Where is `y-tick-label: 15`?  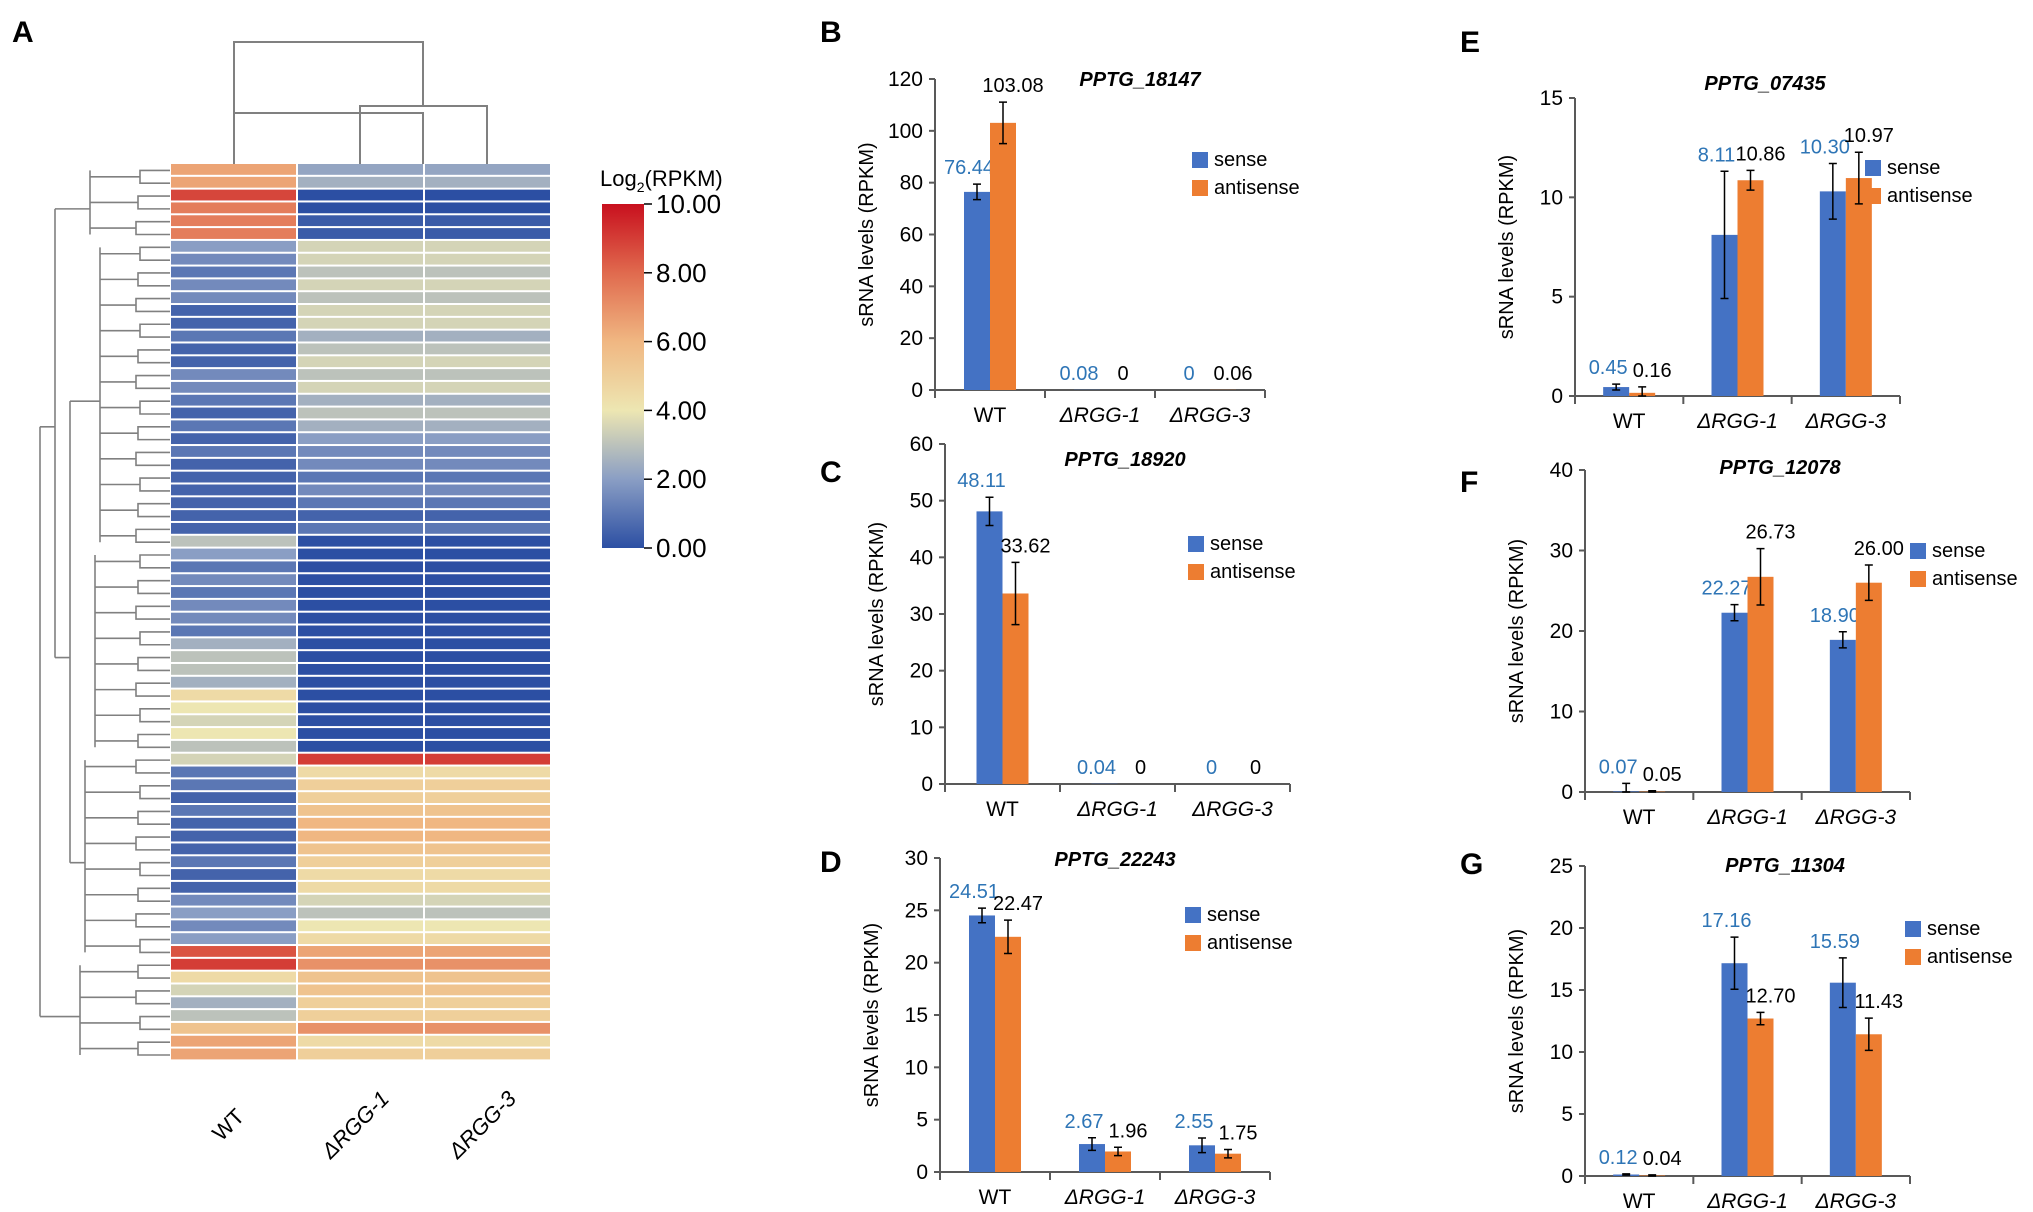
y-tick-label: 15 is located at coordinates (916, 1015).